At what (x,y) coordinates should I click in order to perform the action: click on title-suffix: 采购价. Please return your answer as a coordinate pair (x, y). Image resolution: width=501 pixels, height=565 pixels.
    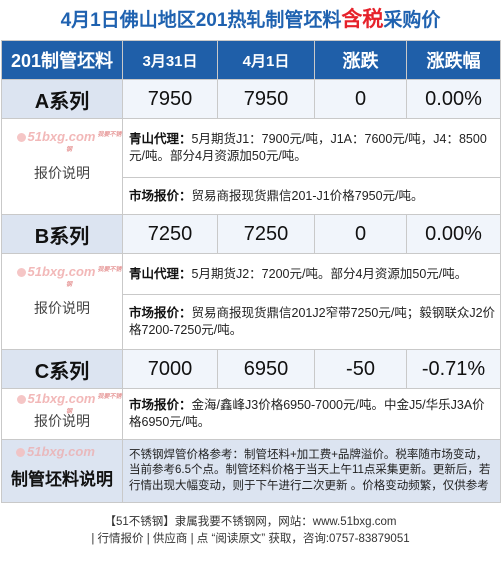
    Looking at the image, I should click on (412, 20).